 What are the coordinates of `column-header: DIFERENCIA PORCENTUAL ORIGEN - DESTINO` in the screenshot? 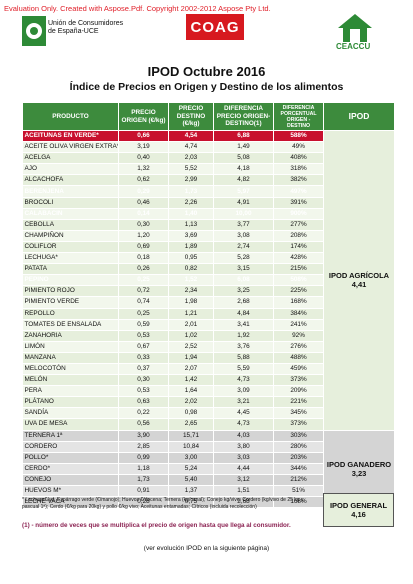 It's located at (298, 116).